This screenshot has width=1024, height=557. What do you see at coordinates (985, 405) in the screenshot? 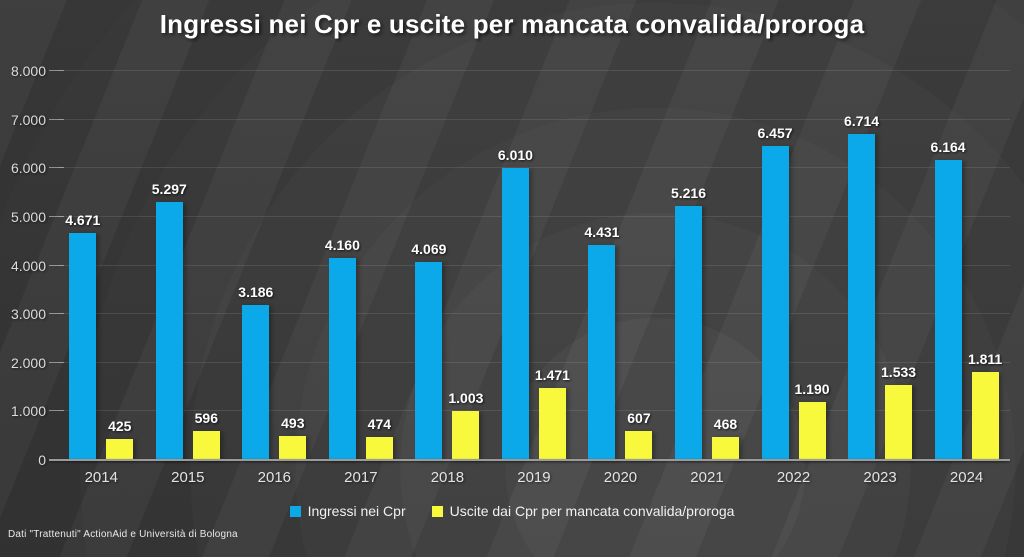
I see `bar-uscite: 1.811` at bounding box center [985, 405].